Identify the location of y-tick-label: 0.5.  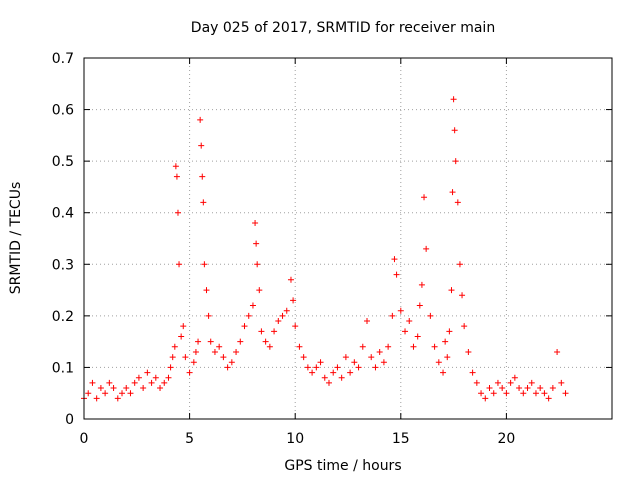
(63, 162).